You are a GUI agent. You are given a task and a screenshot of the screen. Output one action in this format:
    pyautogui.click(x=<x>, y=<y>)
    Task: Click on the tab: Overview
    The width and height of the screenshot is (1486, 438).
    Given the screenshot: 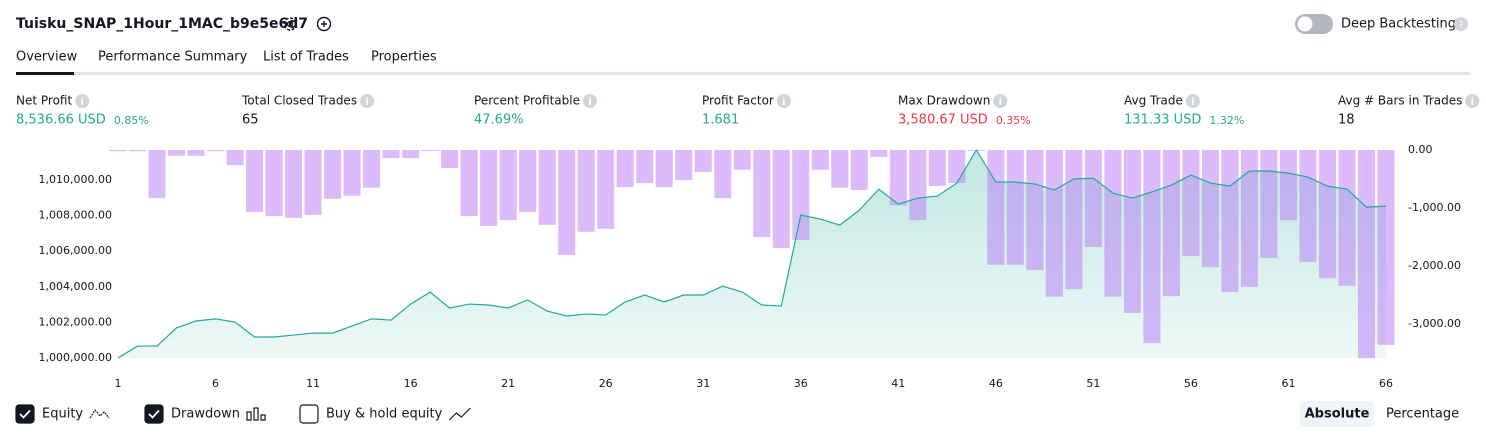 What is the action you would take?
    pyautogui.click(x=47, y=57)
    